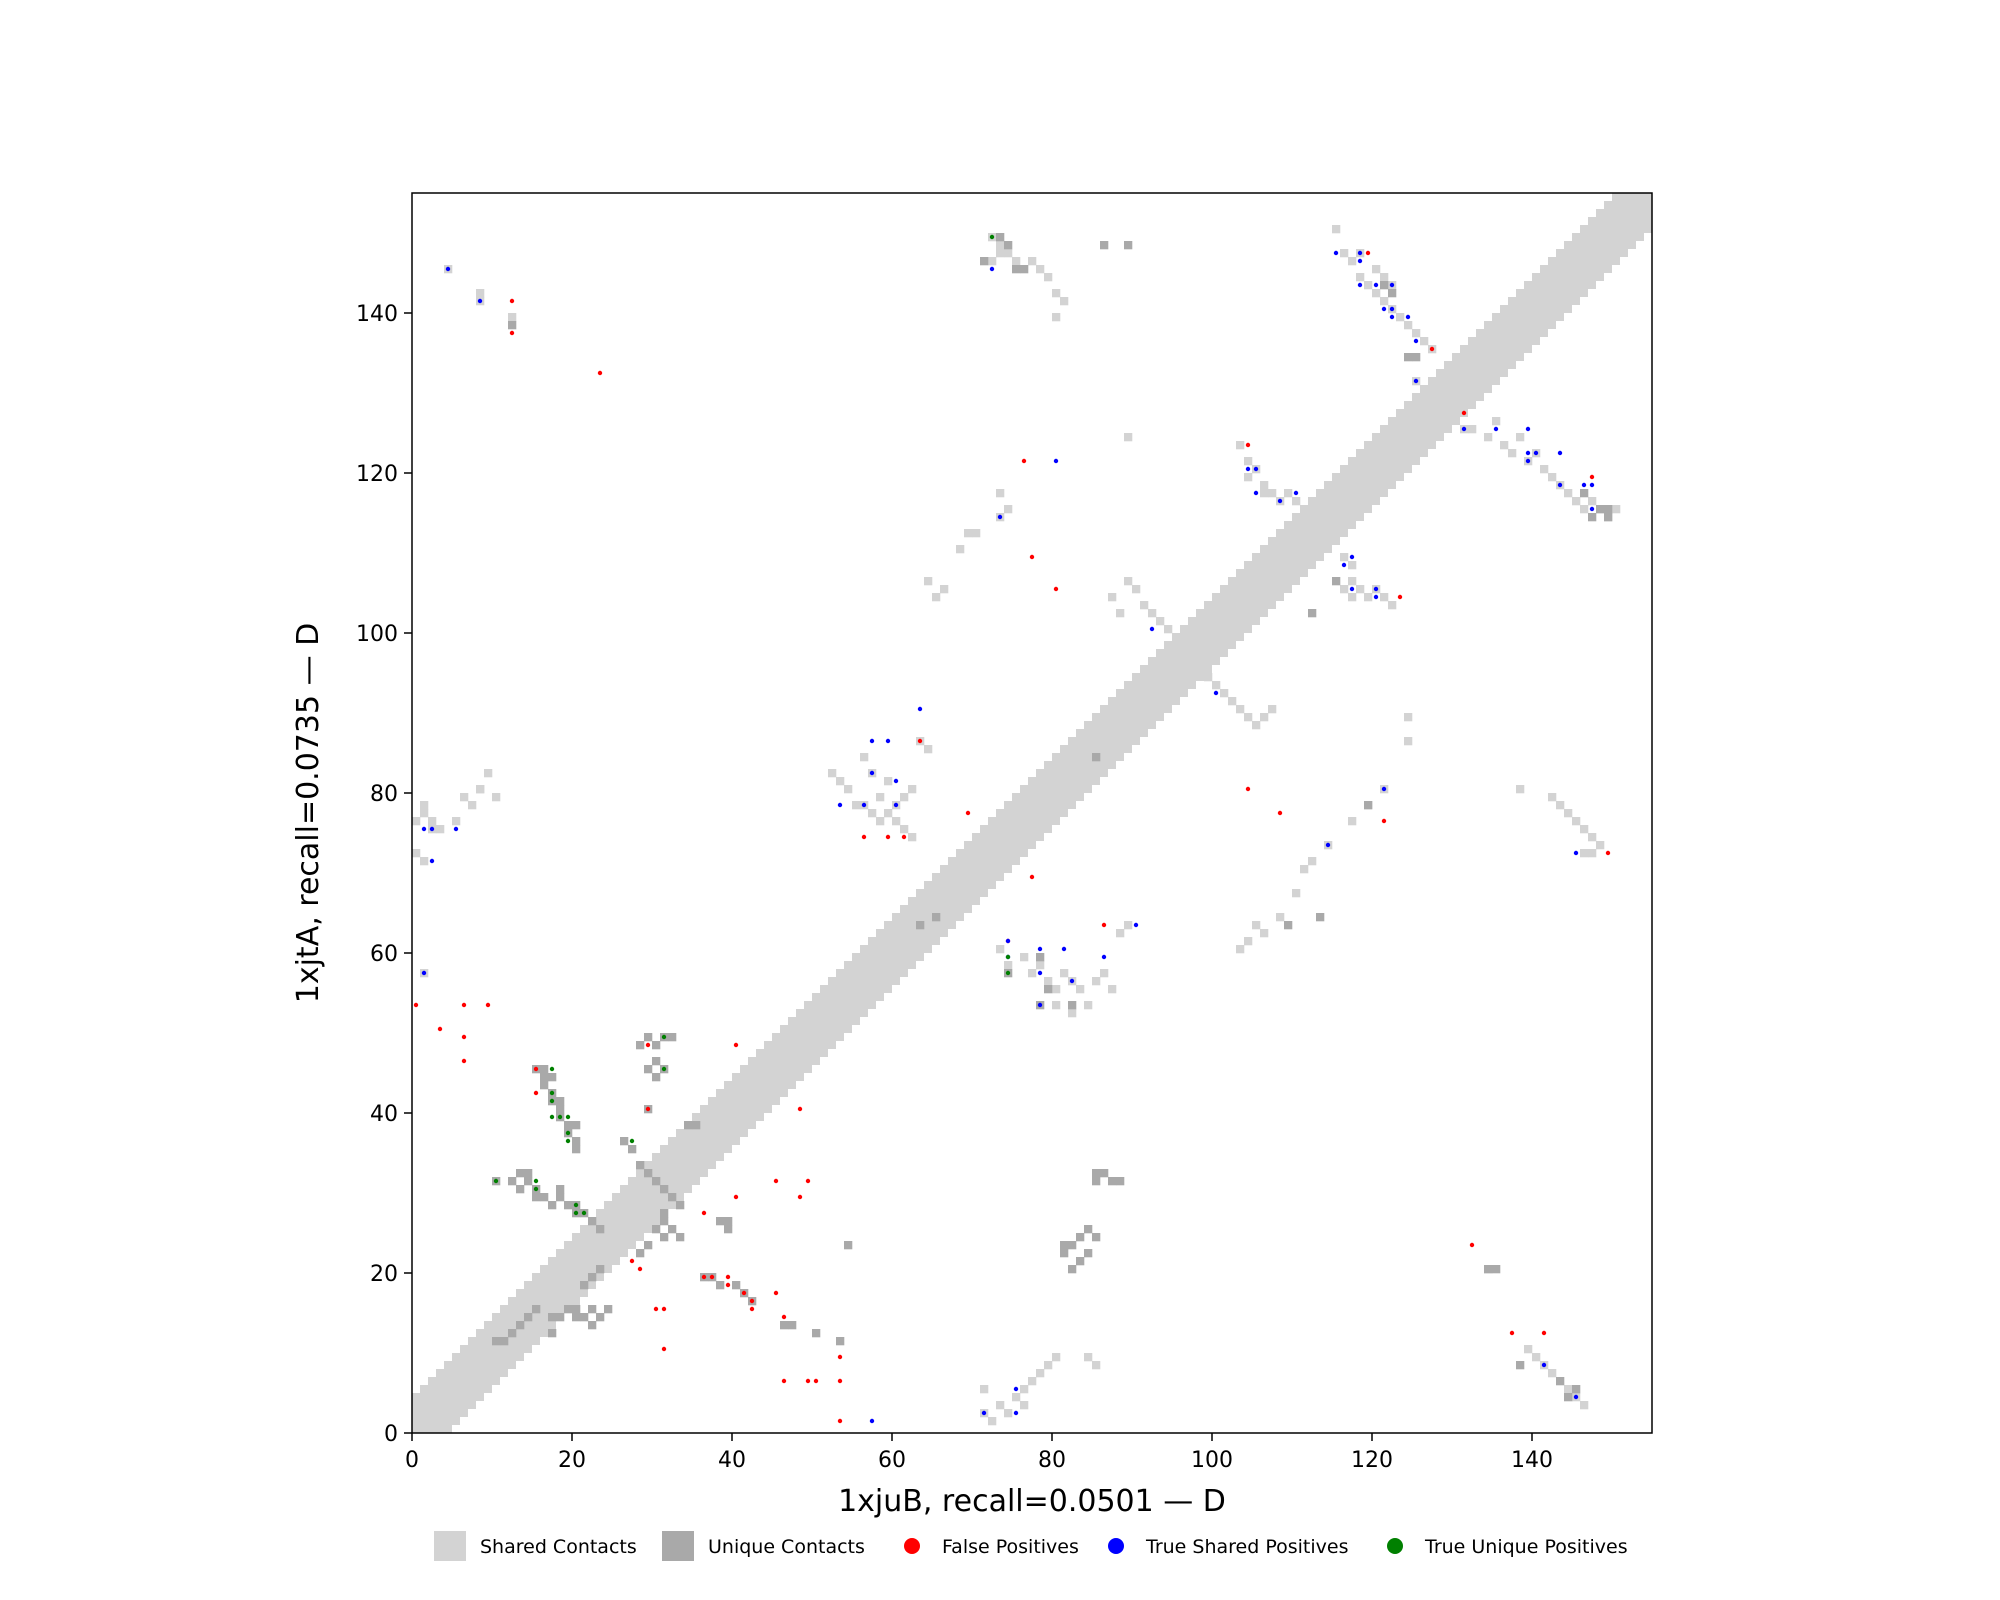 The height and width of the screenshot is (1600, 2000). I want to click on legend-label: Unique Contacts, so click(786, 1547).